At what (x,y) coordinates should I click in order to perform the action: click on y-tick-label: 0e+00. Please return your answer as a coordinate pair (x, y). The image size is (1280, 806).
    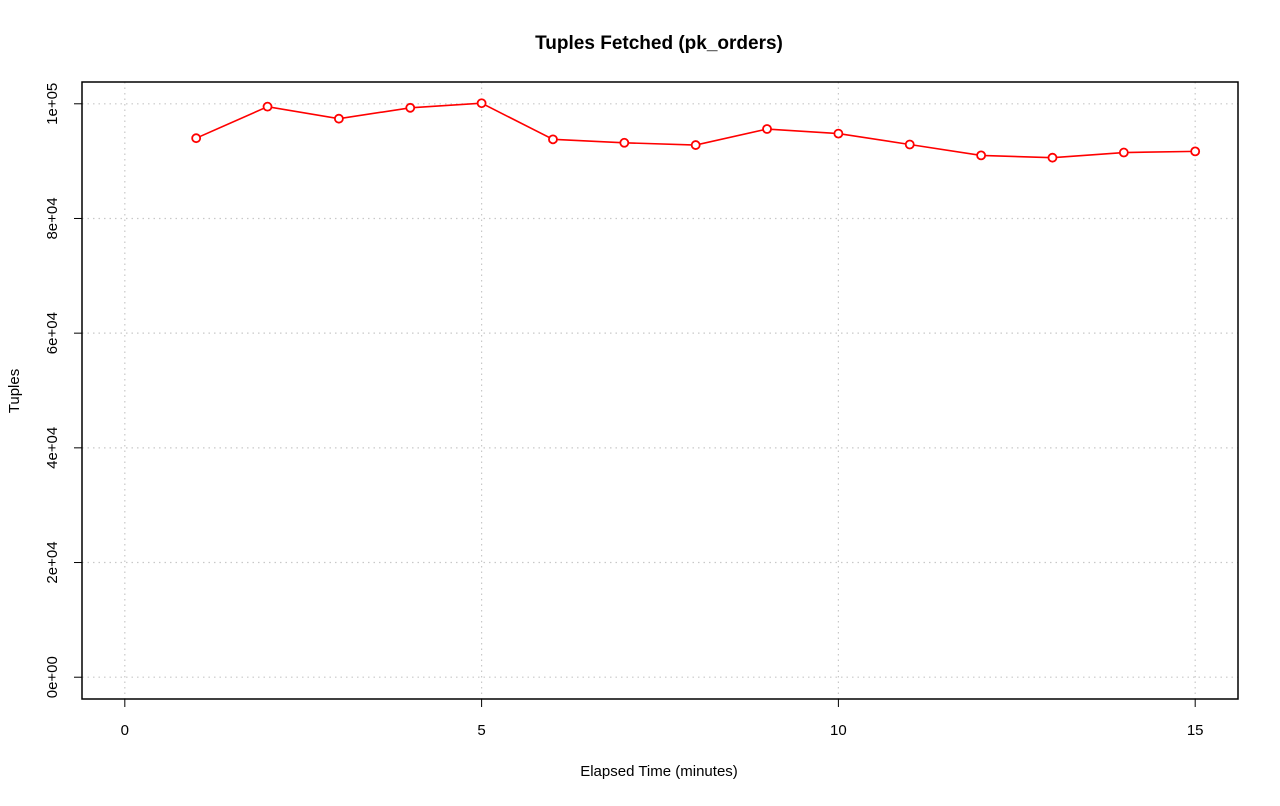
    Looking at the image, I should click on (52, 677).